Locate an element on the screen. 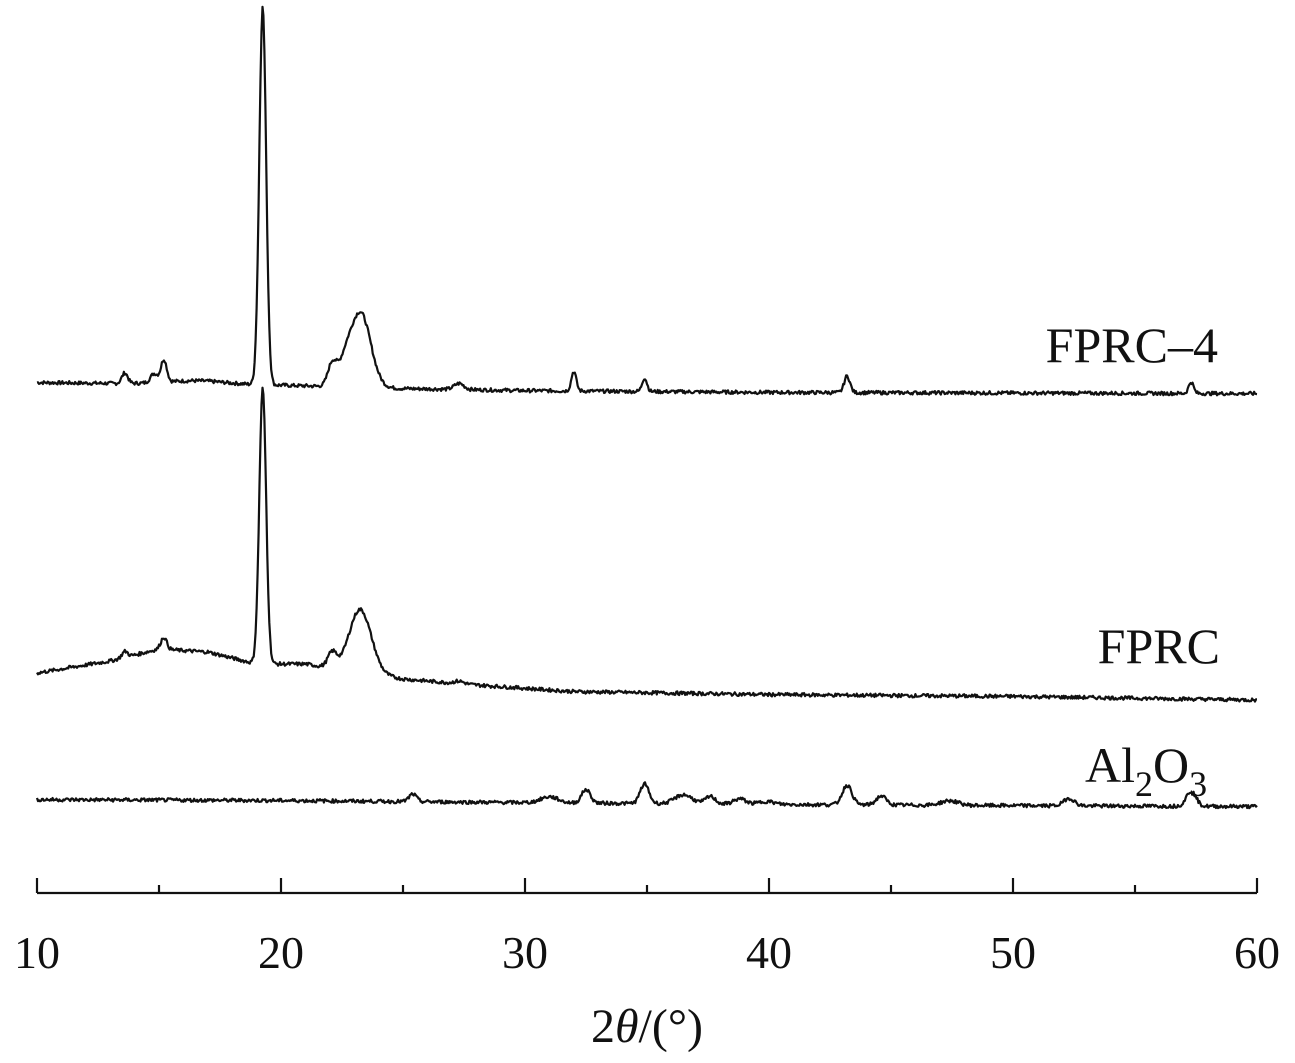 Image resolution: width=1295 pixels, height=1063 pixels. x-axis-title-prefix: 2 is located at coordinates (603, 1026).